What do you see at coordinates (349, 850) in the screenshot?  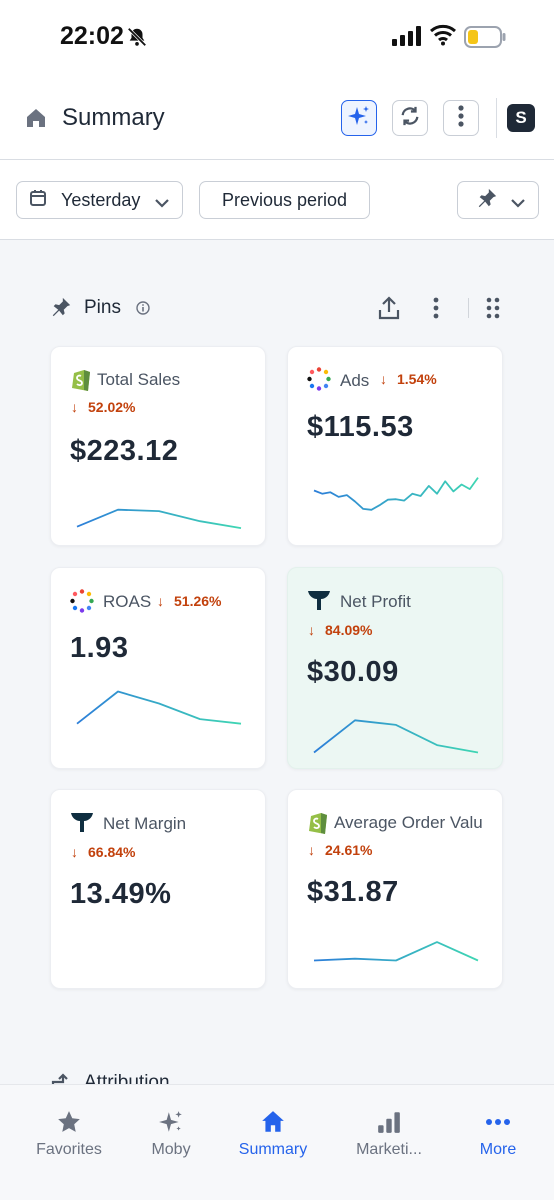 I see `metric-change-value: 24.61%` at bounding box center [349, 850].